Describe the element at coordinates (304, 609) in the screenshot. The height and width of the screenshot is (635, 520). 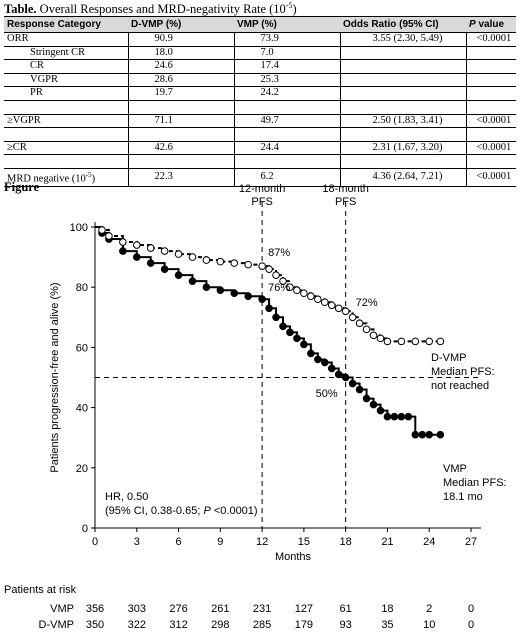
I see `risk-value: 127` at that location.